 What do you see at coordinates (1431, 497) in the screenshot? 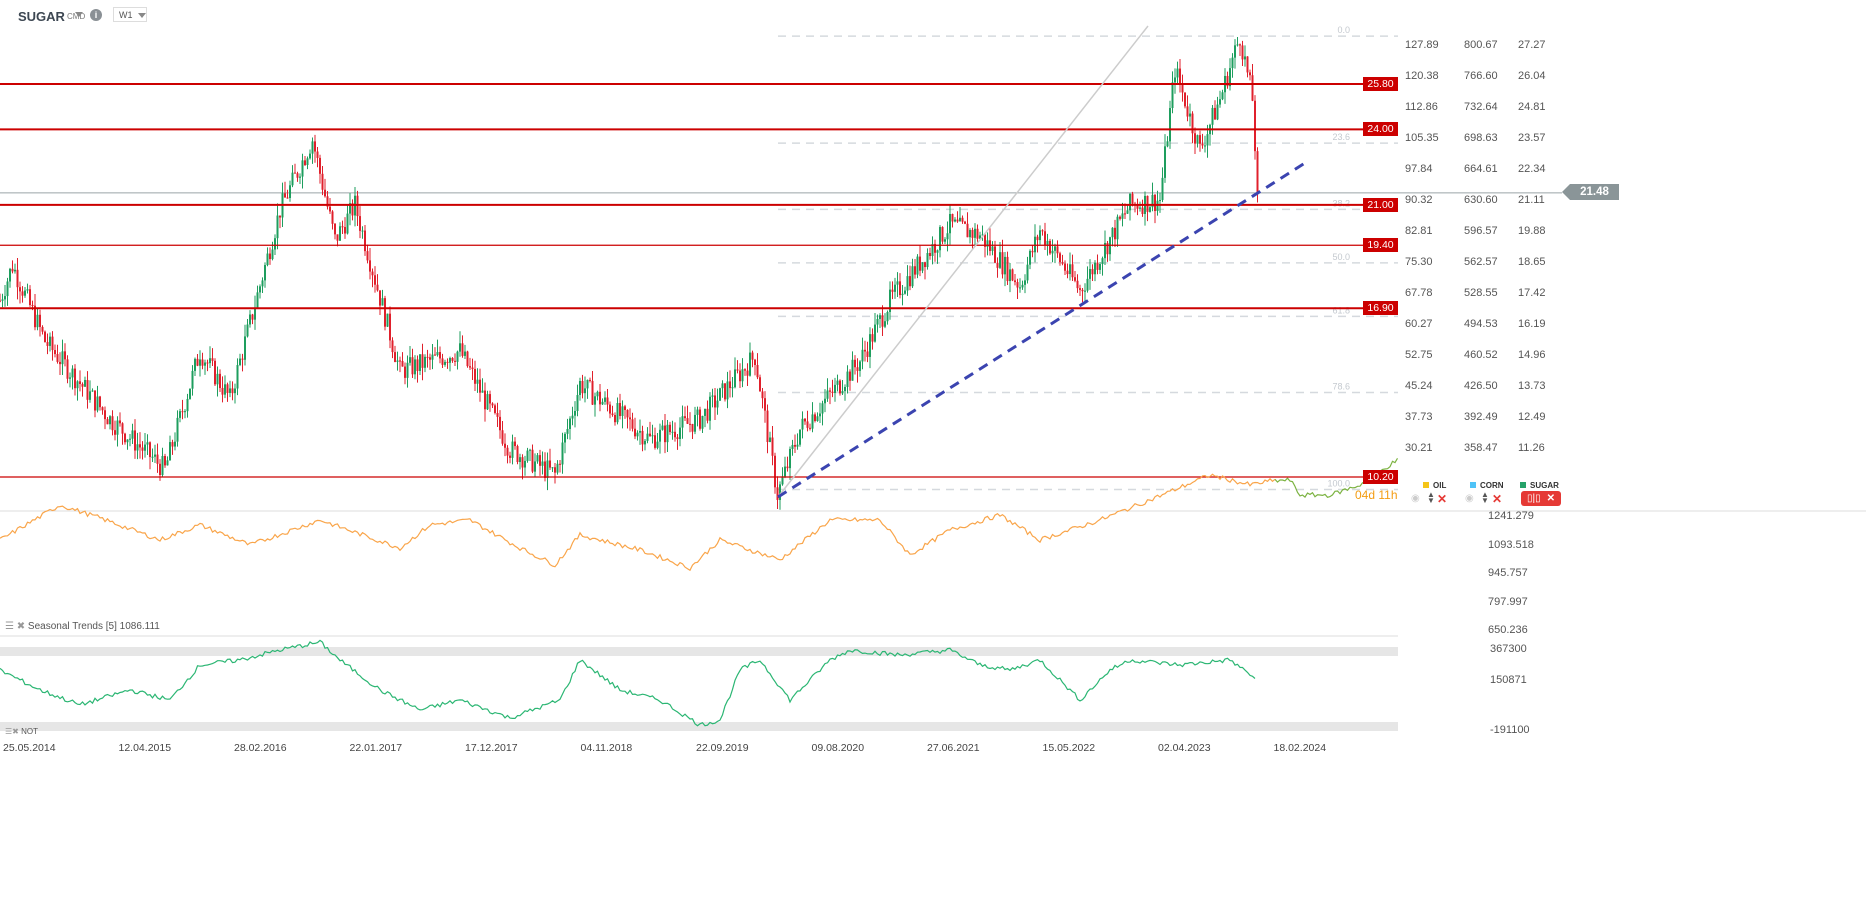
I see `oil-reorder-icon: ▲ ▼` at bounding box center [1431, 497].